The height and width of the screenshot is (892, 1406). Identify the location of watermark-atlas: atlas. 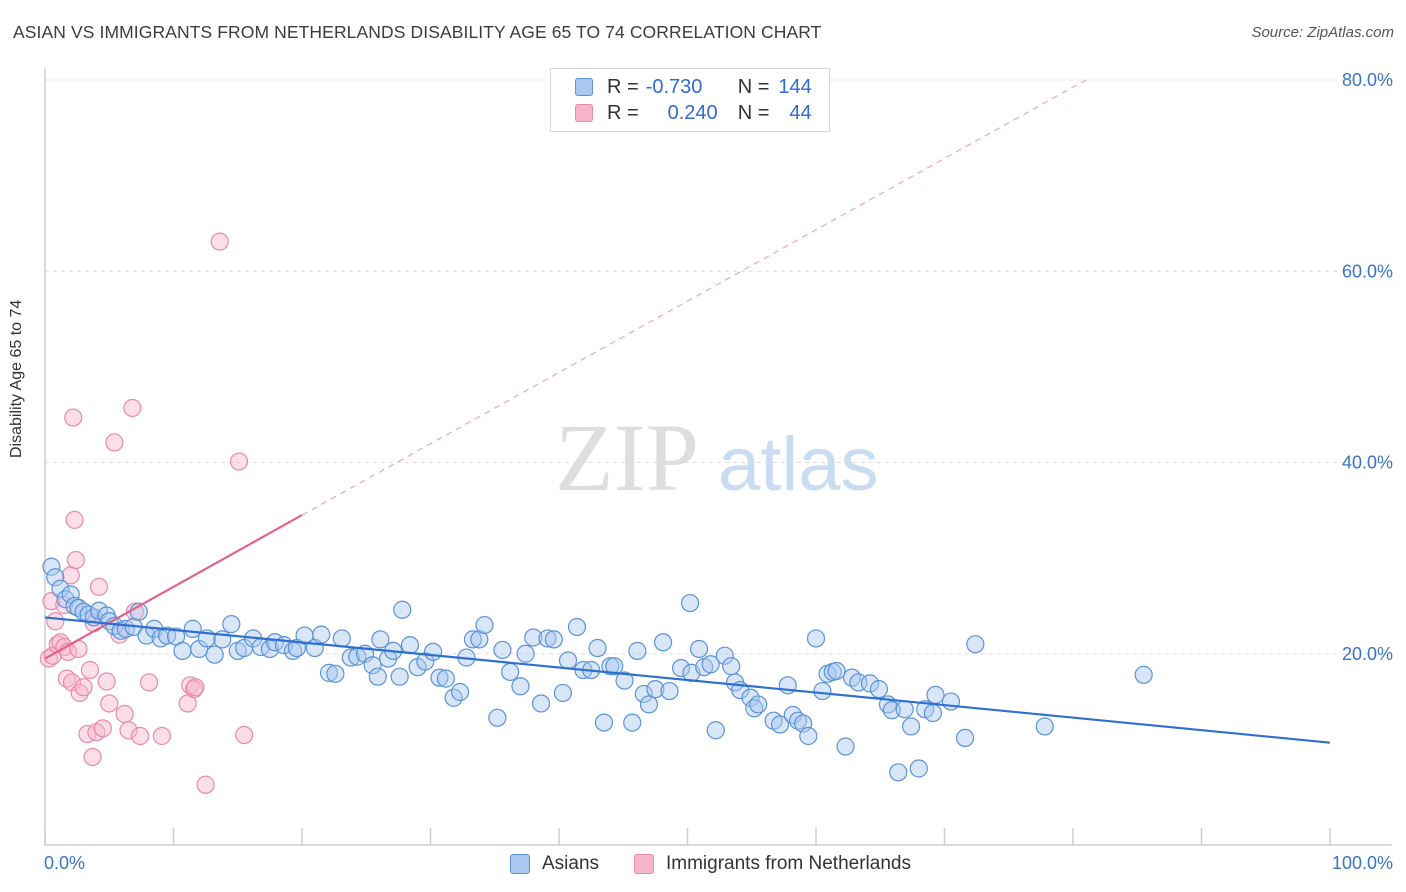
(798, 464).